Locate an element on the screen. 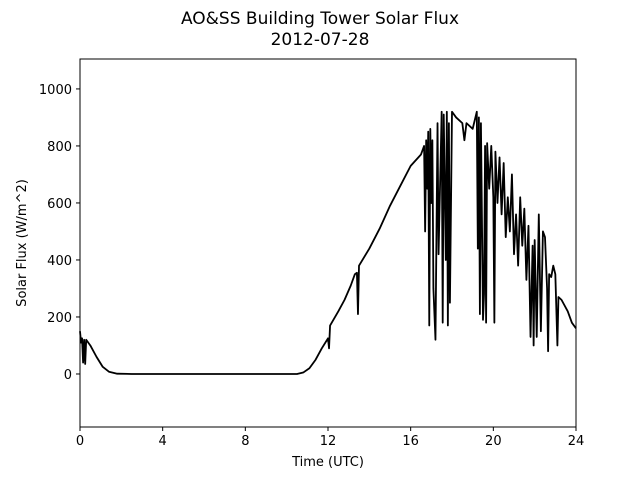  x-tick-label: 0 is located at coordinates (80, 441).